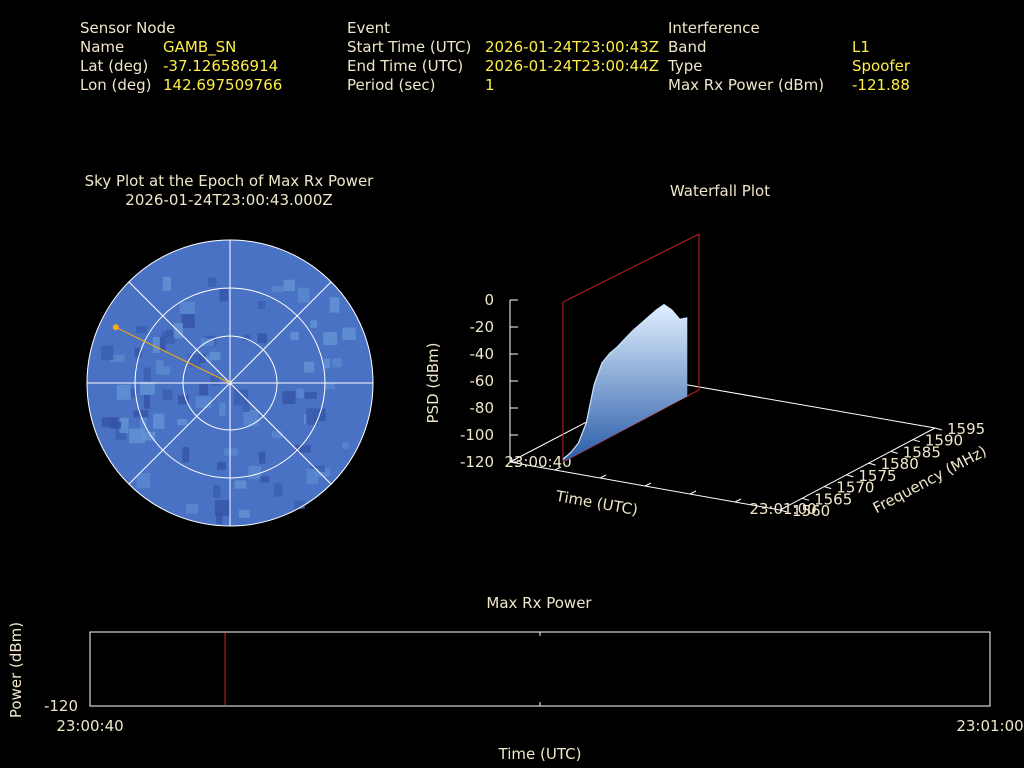 This screenshot has height=768, width=1024. What do you see at coordinates (881, 85) in the screenshot?
I see `interference-power-value: -121.88` at bounding box center [881, 85].